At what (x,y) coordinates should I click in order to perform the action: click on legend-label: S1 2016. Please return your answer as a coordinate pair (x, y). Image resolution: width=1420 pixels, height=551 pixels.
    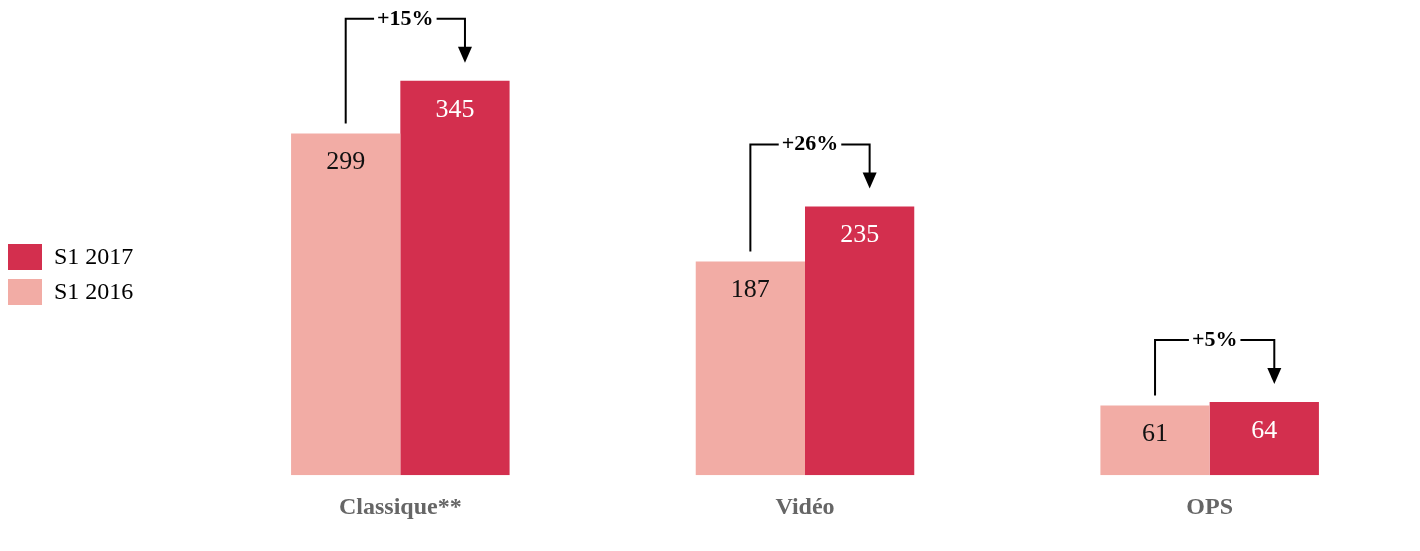
    Looking at the image, I should click on (94, 291).